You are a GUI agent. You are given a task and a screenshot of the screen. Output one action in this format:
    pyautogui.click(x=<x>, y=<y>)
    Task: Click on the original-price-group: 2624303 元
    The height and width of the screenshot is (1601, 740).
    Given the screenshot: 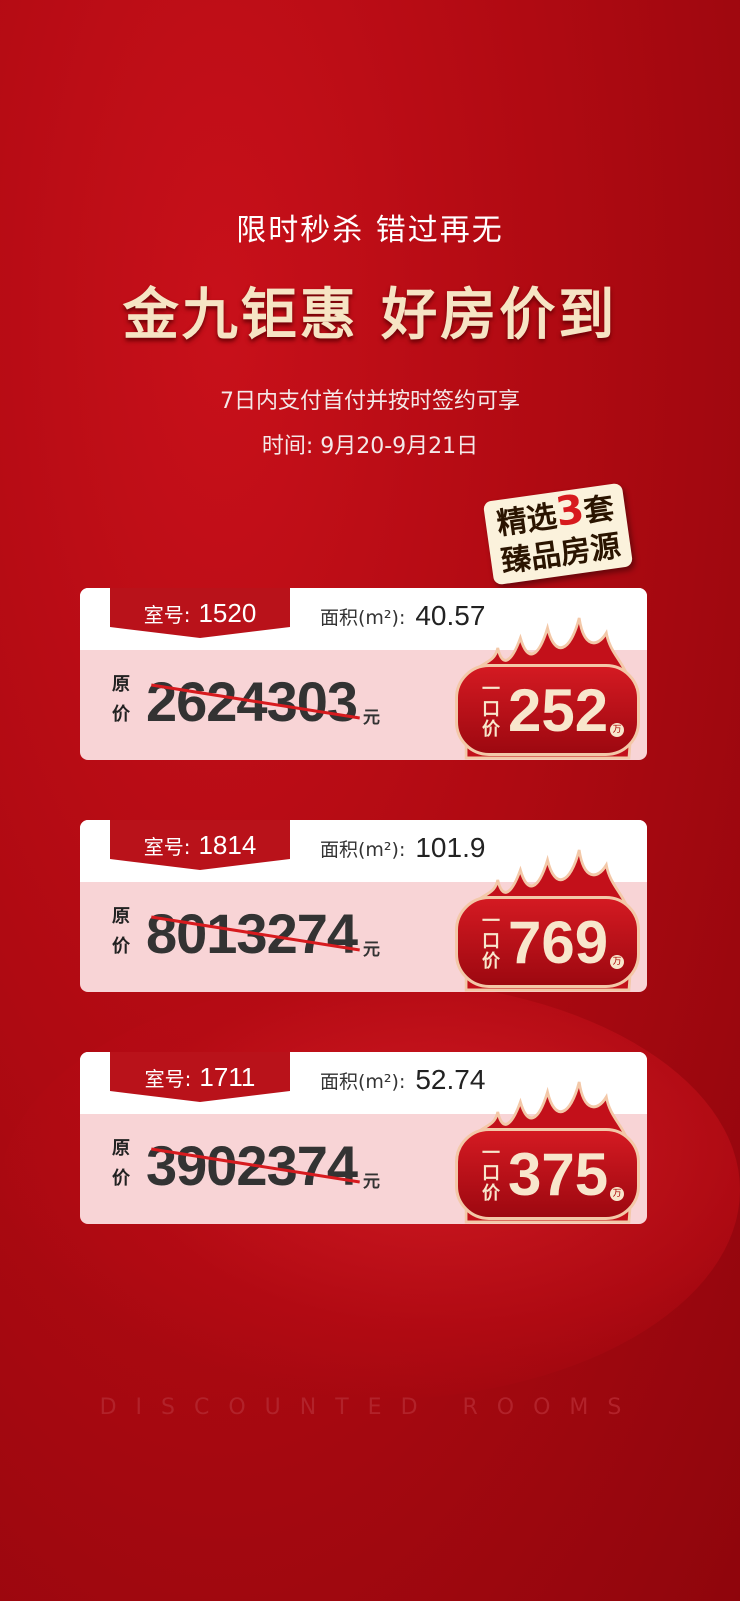 What is the action you would take?
    pyautogui.click(x=263, y=702)
    